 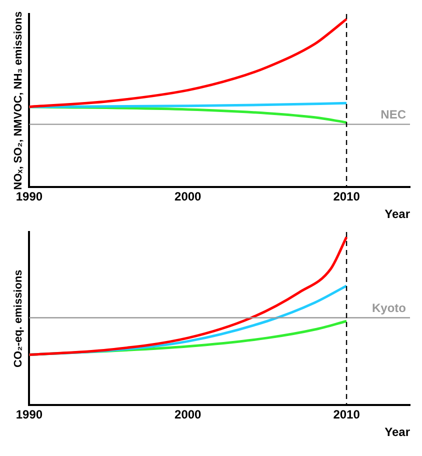 What do you see at coordinates (18, 319) in the screenshot?
I see `y-axis-title: CO₂-eq. emissions` at bounding box center [18, 319].